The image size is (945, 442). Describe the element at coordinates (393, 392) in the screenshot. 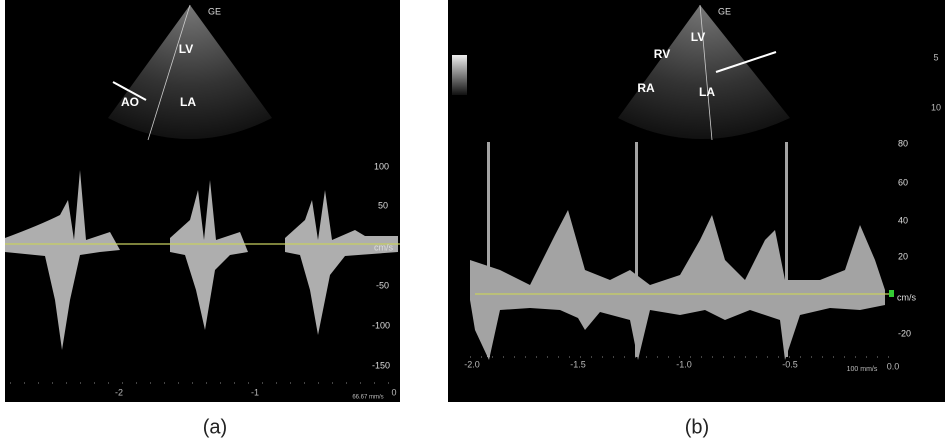

I see `axis-label: 0` at that location.